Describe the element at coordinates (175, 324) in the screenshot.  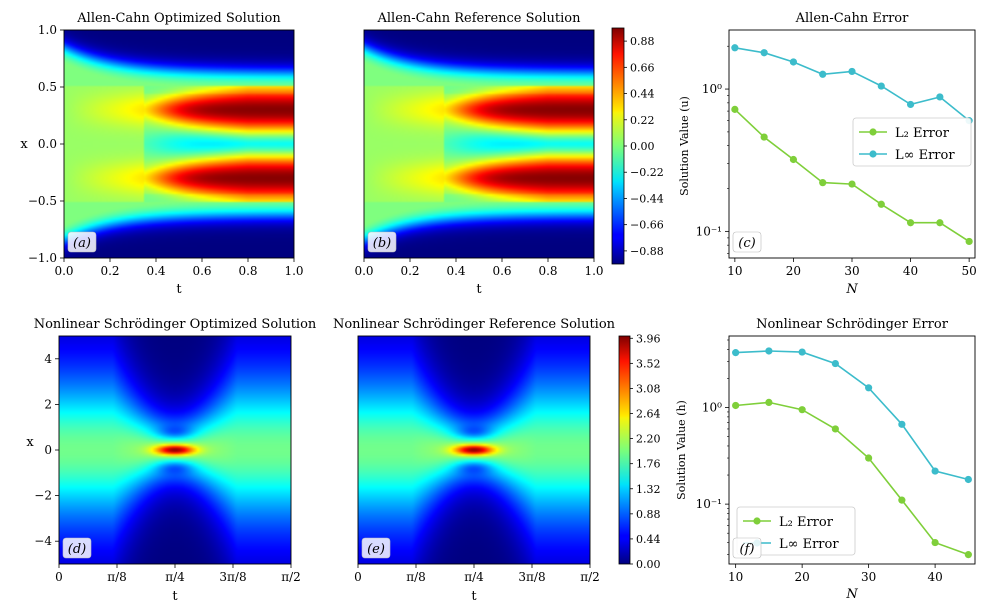
I see `d-title: Nonlinear Schrödinger Optimized Solution` at that location.